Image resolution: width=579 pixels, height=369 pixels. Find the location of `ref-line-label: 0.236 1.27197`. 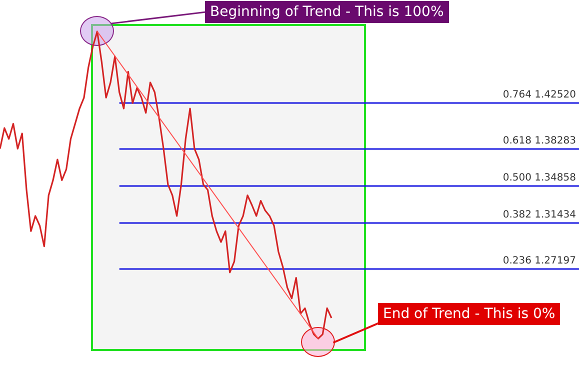

ref-line-label: 0.236 1.27197 is located at coordinates (539, 261).